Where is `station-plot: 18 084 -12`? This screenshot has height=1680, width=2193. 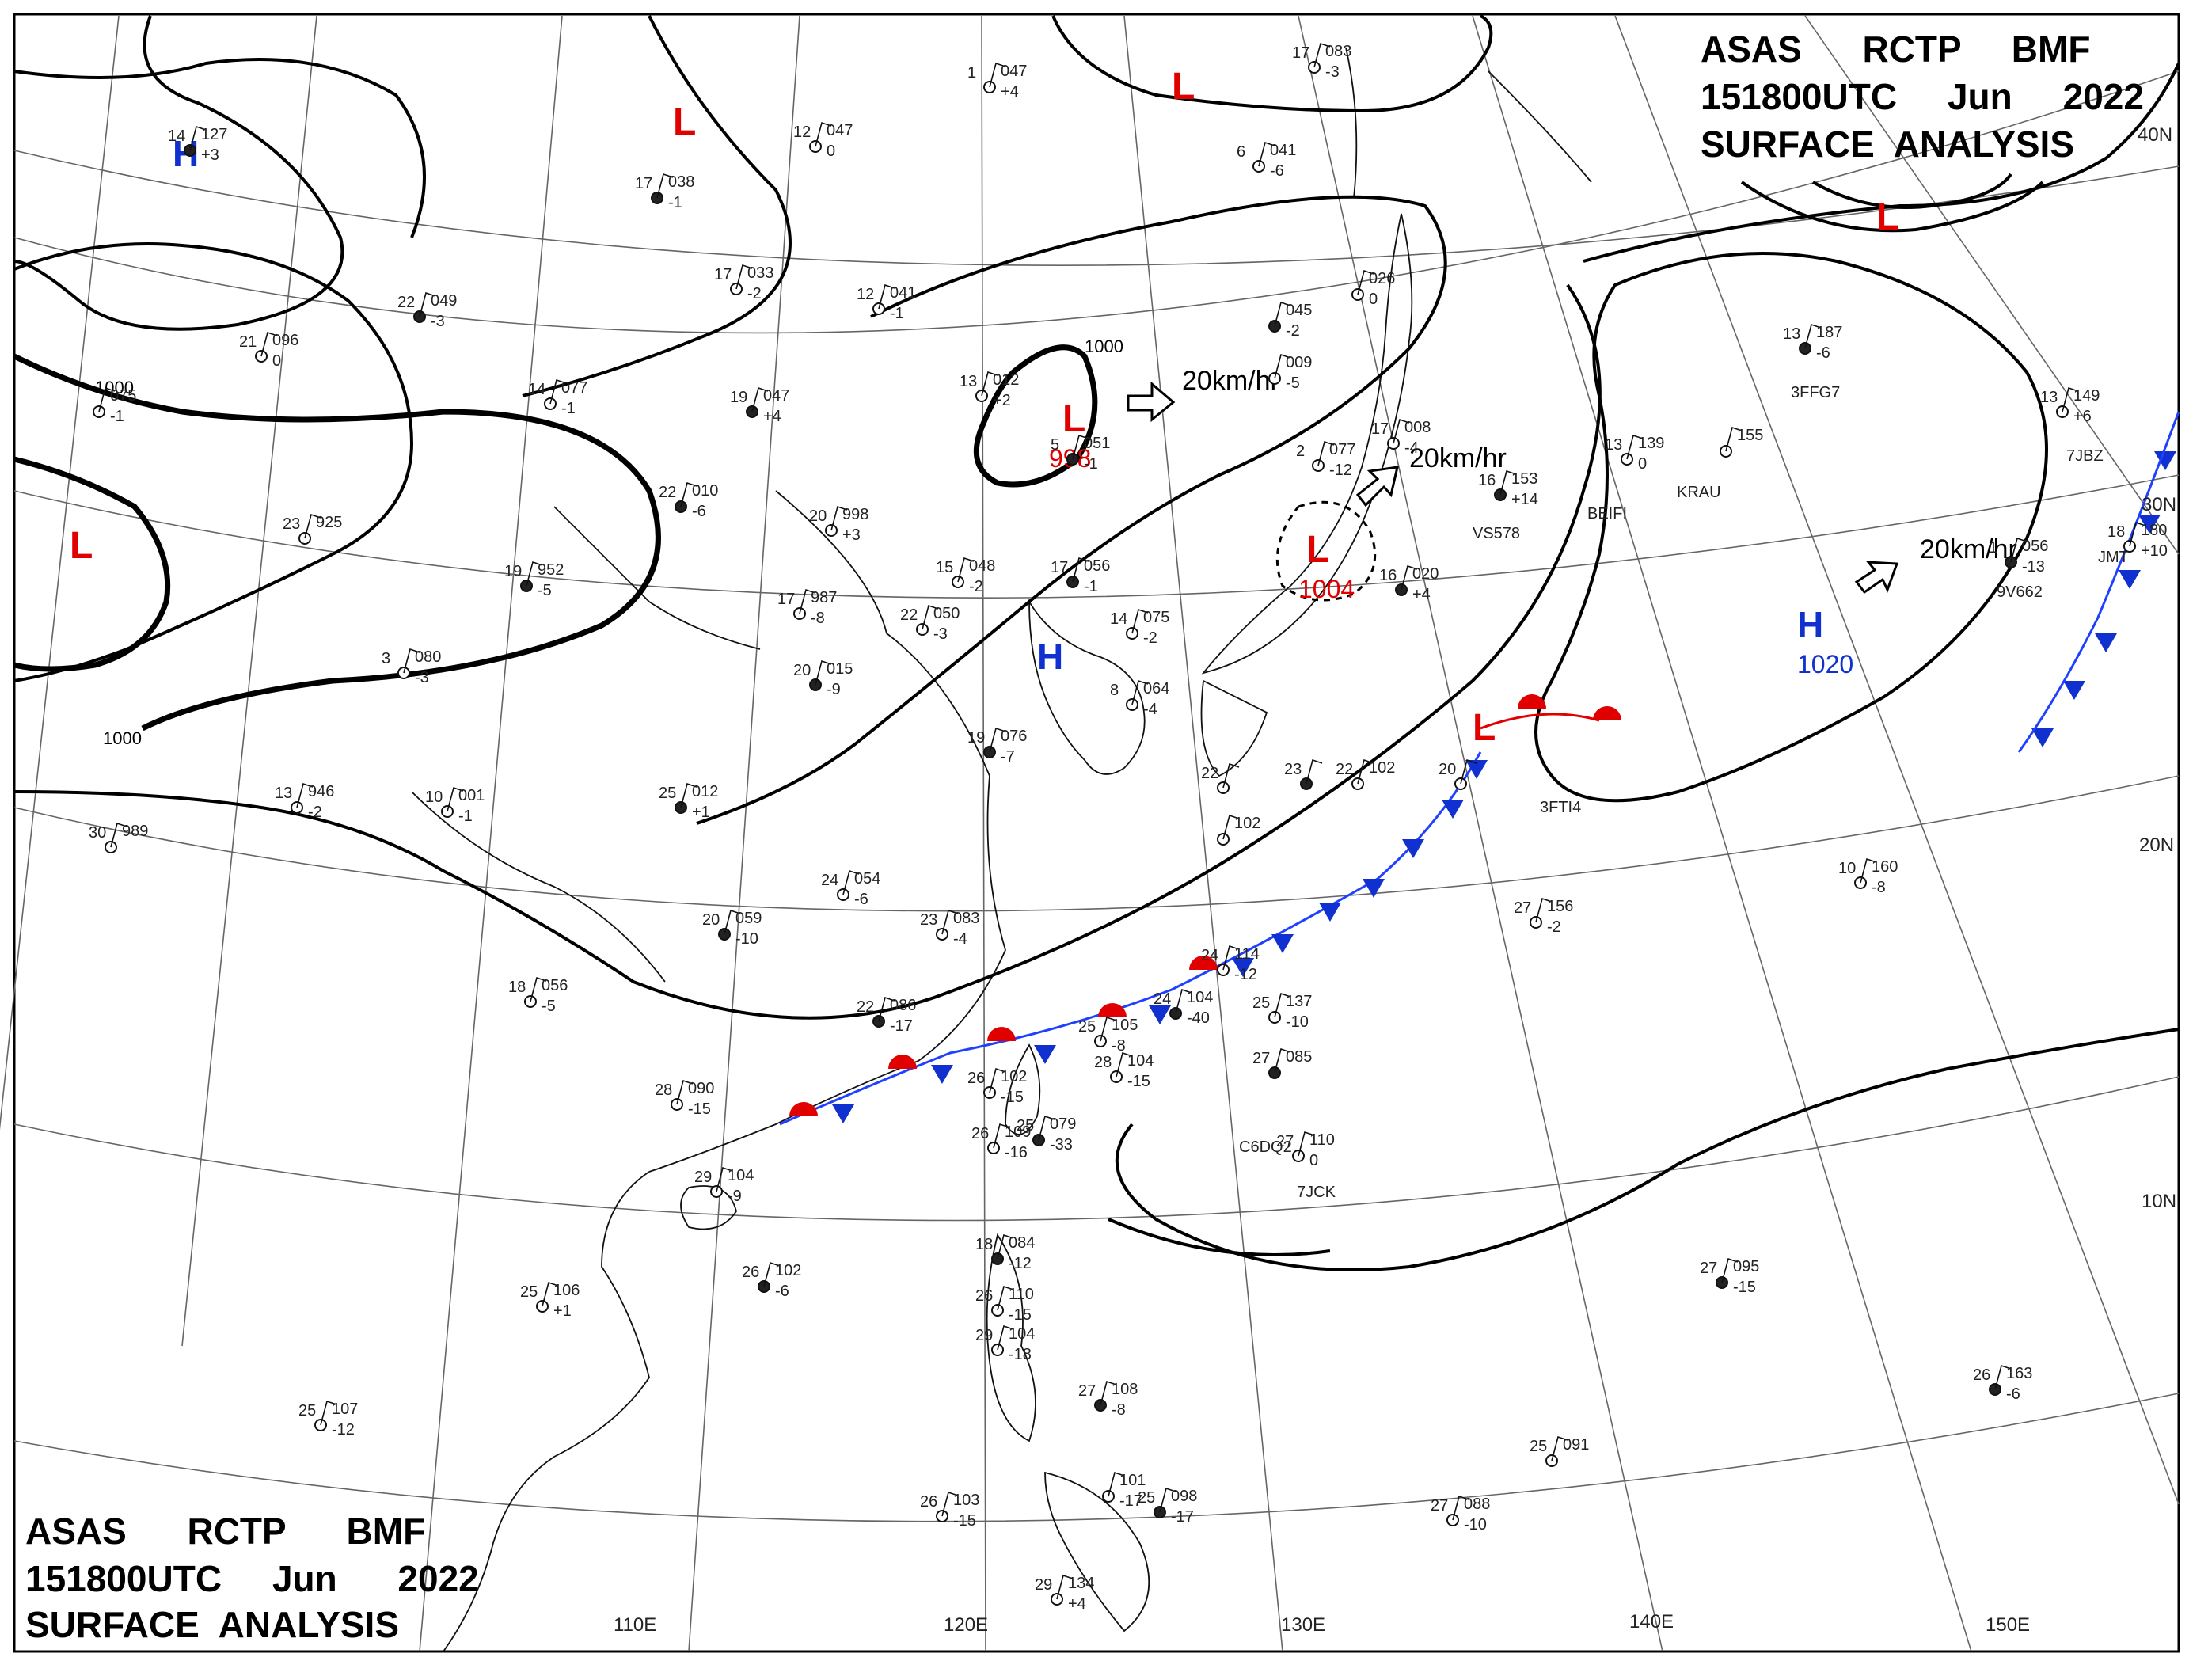 station-plot: 18 084 -12 is located at coordinates (1005, 1252).